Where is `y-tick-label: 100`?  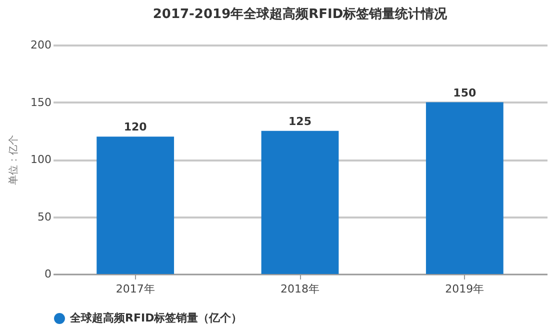 y-tick-label: 100 is located at coordinates (41, 159).